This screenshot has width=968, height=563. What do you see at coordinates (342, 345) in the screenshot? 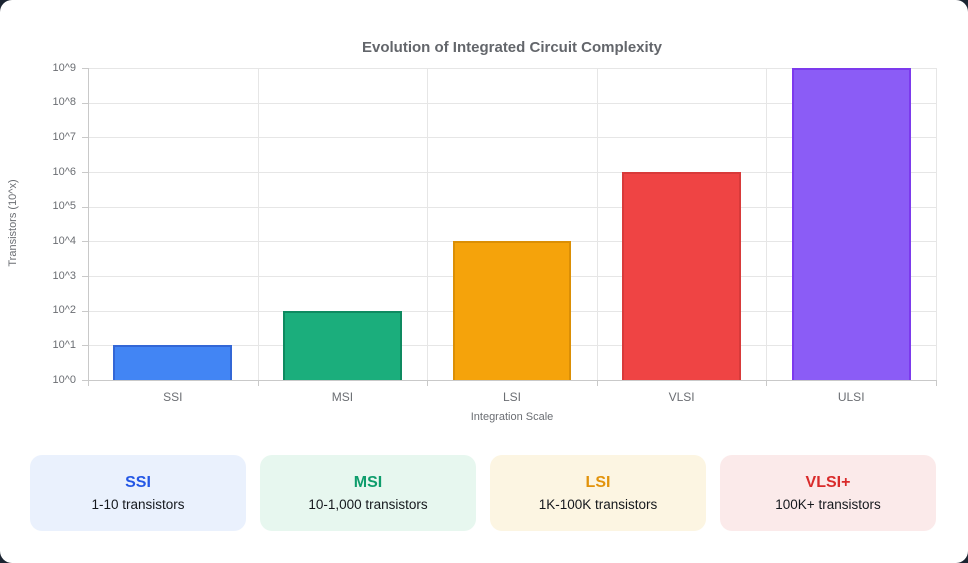
I see `bar-msi` at bounding box center [342, 345].